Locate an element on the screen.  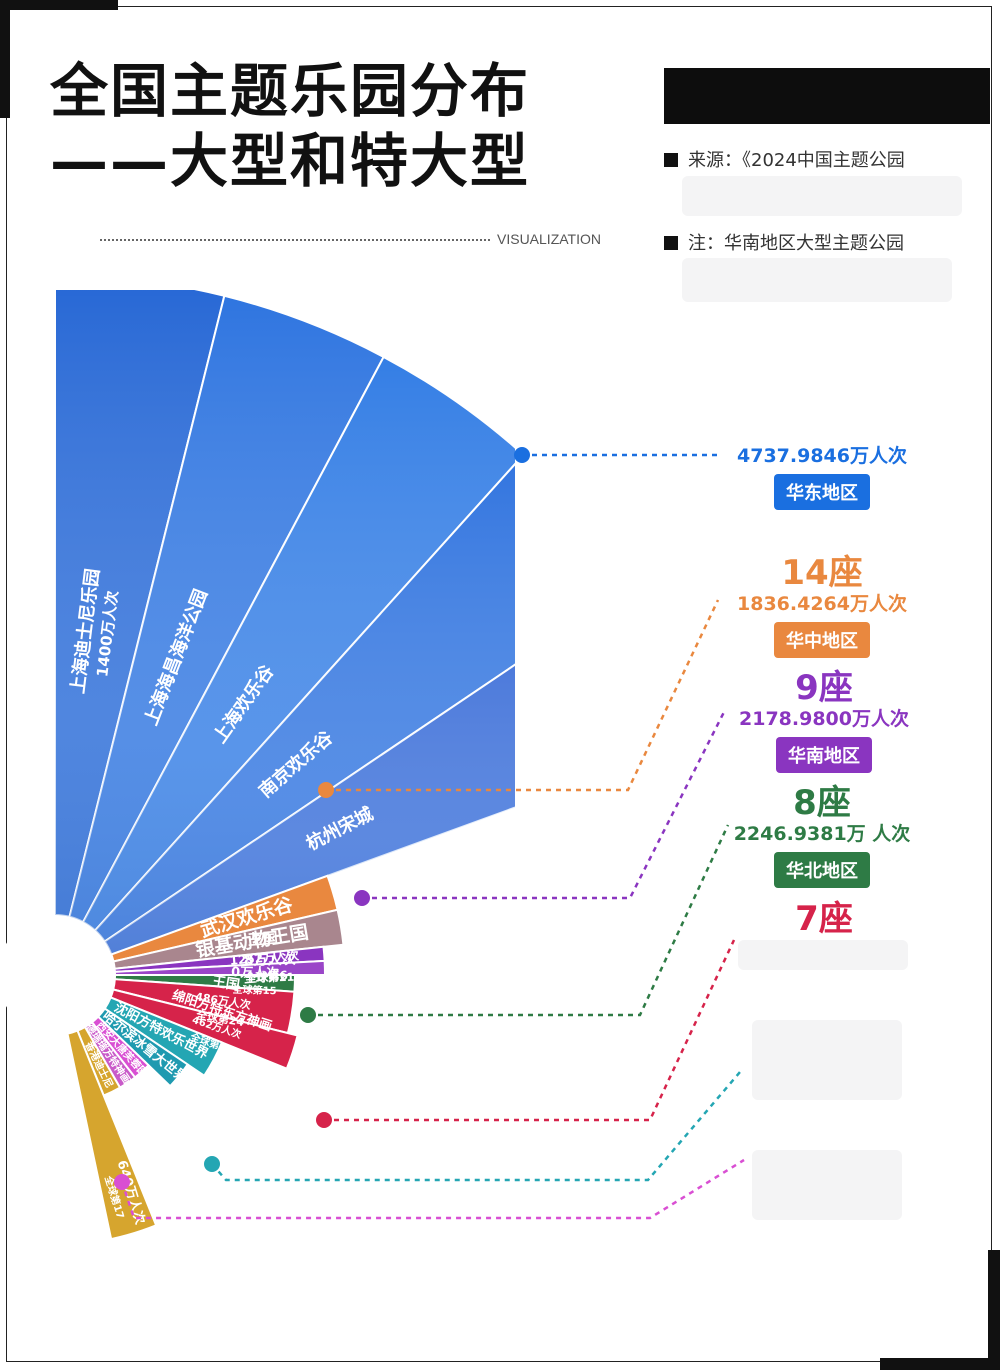
region-card-red: 7座 is located at coordinates (824, 919).